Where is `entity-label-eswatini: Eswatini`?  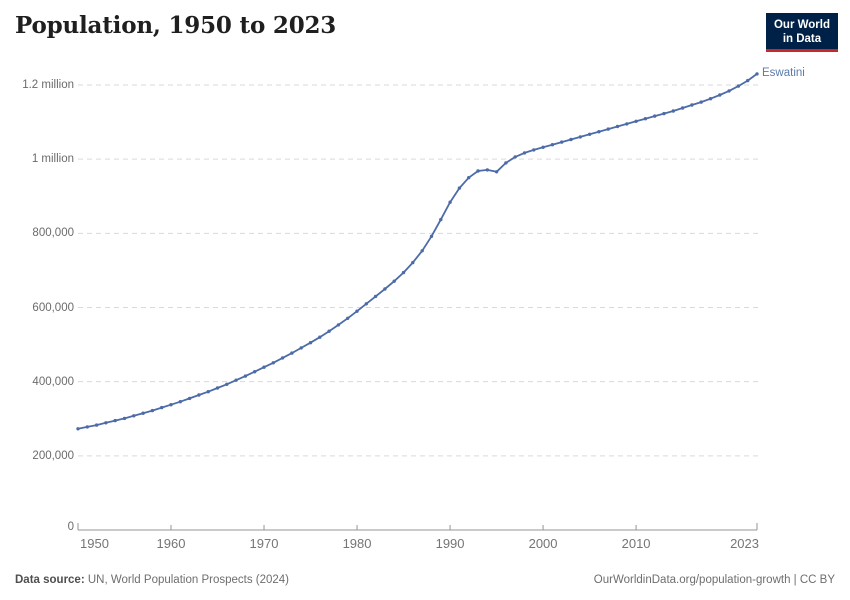 entity-label-eswatini: Eswatini is located at coordinates (783, 72).